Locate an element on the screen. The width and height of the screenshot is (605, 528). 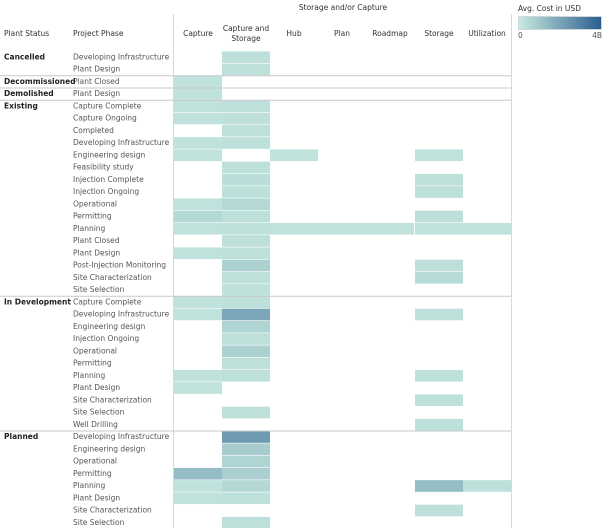
plant-status-label: Demolished is located at coordinates (29, 93).